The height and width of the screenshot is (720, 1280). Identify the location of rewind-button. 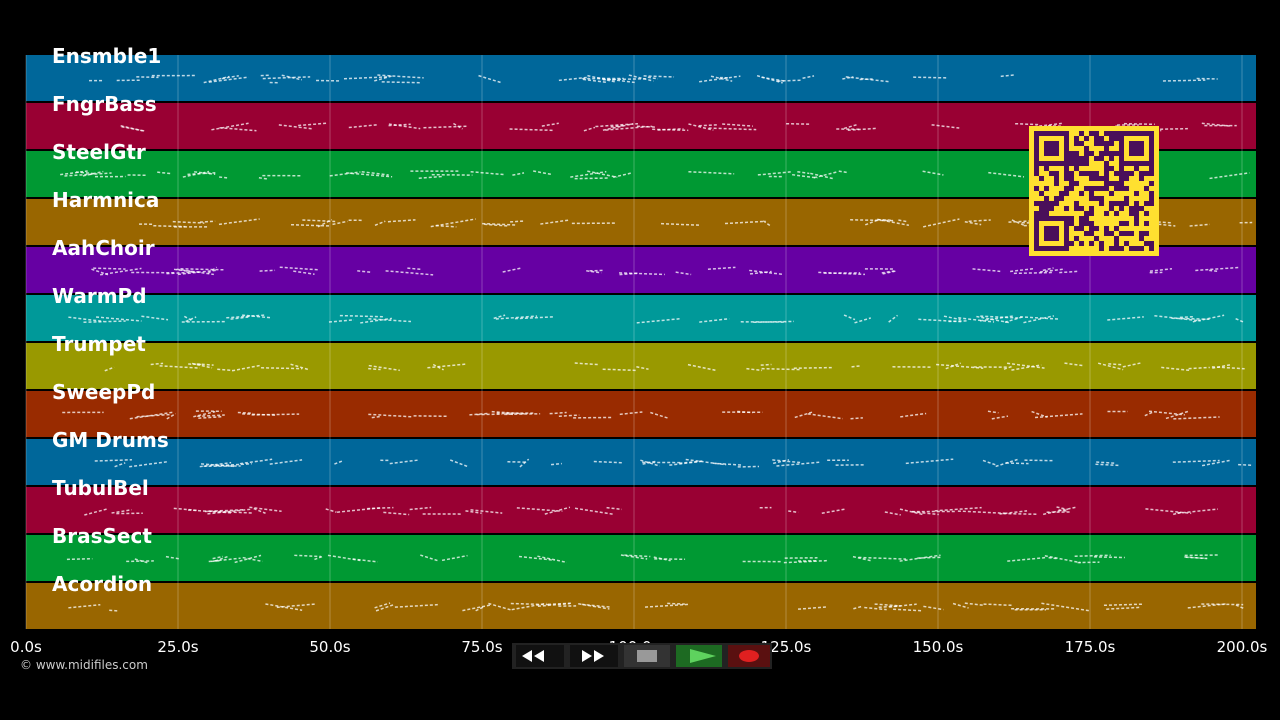
(540, 656).